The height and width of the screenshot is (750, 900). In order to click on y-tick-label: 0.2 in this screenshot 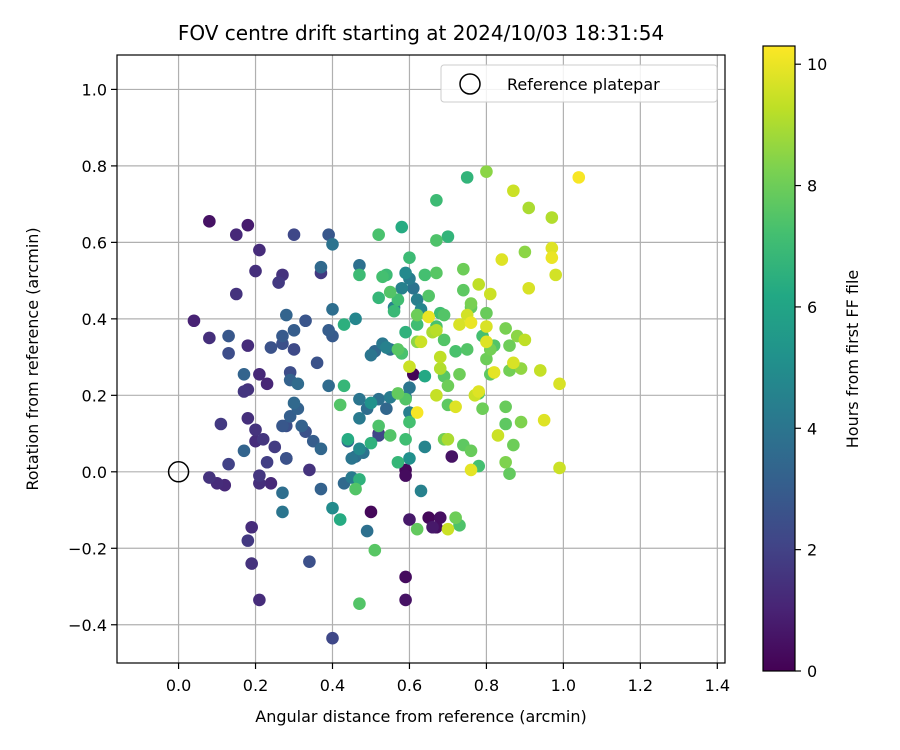, I will do `click(94, 395)`.